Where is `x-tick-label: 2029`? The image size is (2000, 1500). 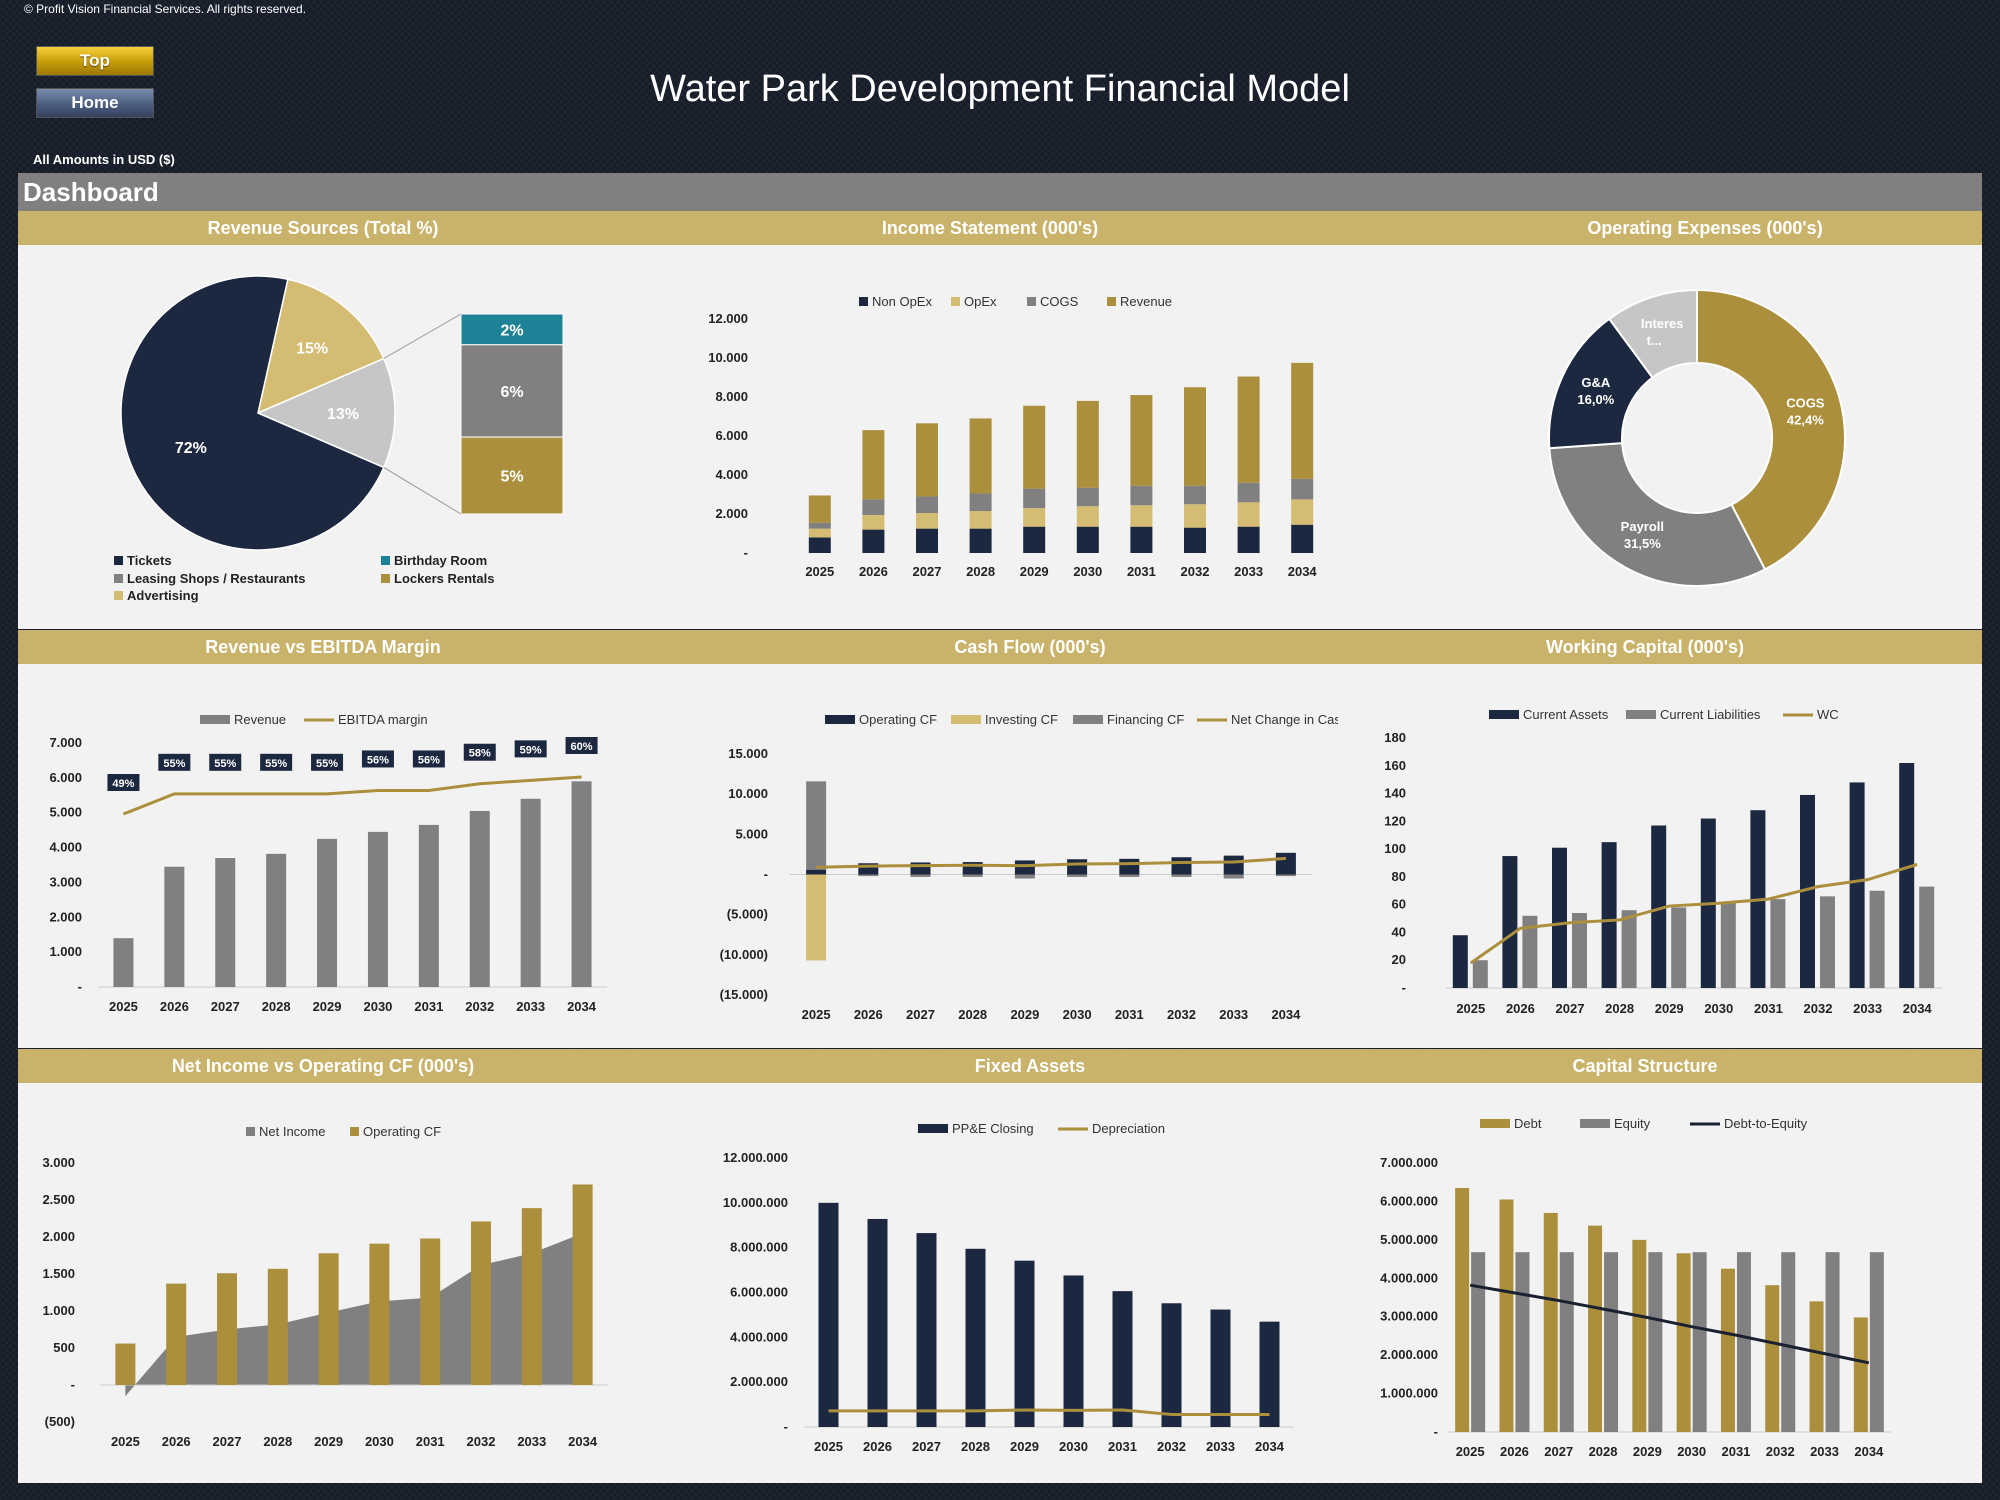
x-tick-label: 2029 is located at coordinates (1024, 1014).